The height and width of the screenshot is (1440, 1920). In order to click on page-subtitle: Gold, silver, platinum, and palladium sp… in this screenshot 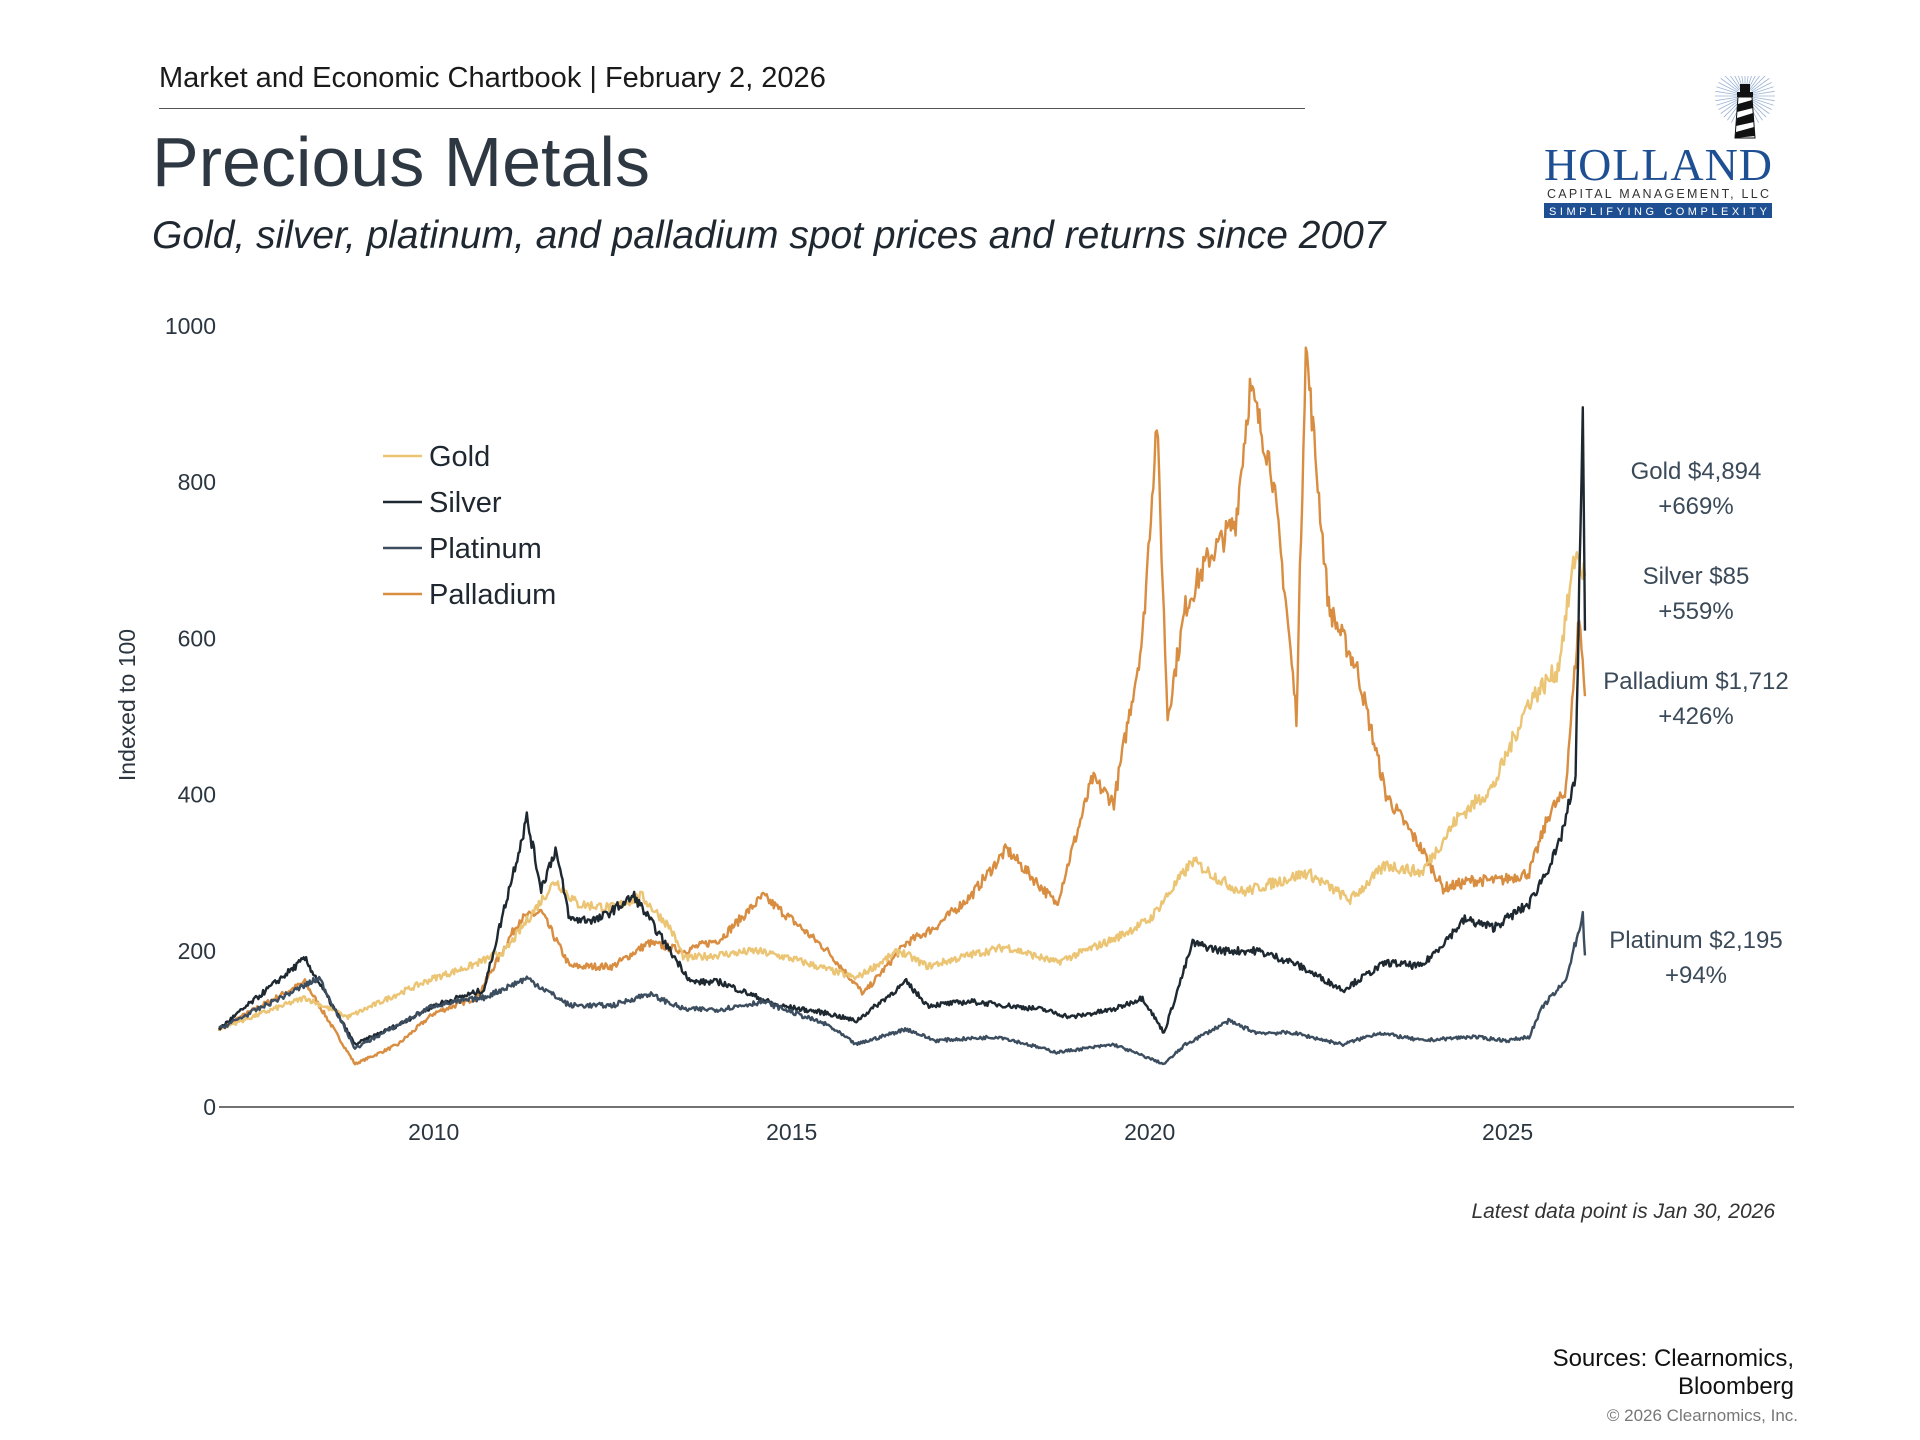, I will do `click(769, 235)`.